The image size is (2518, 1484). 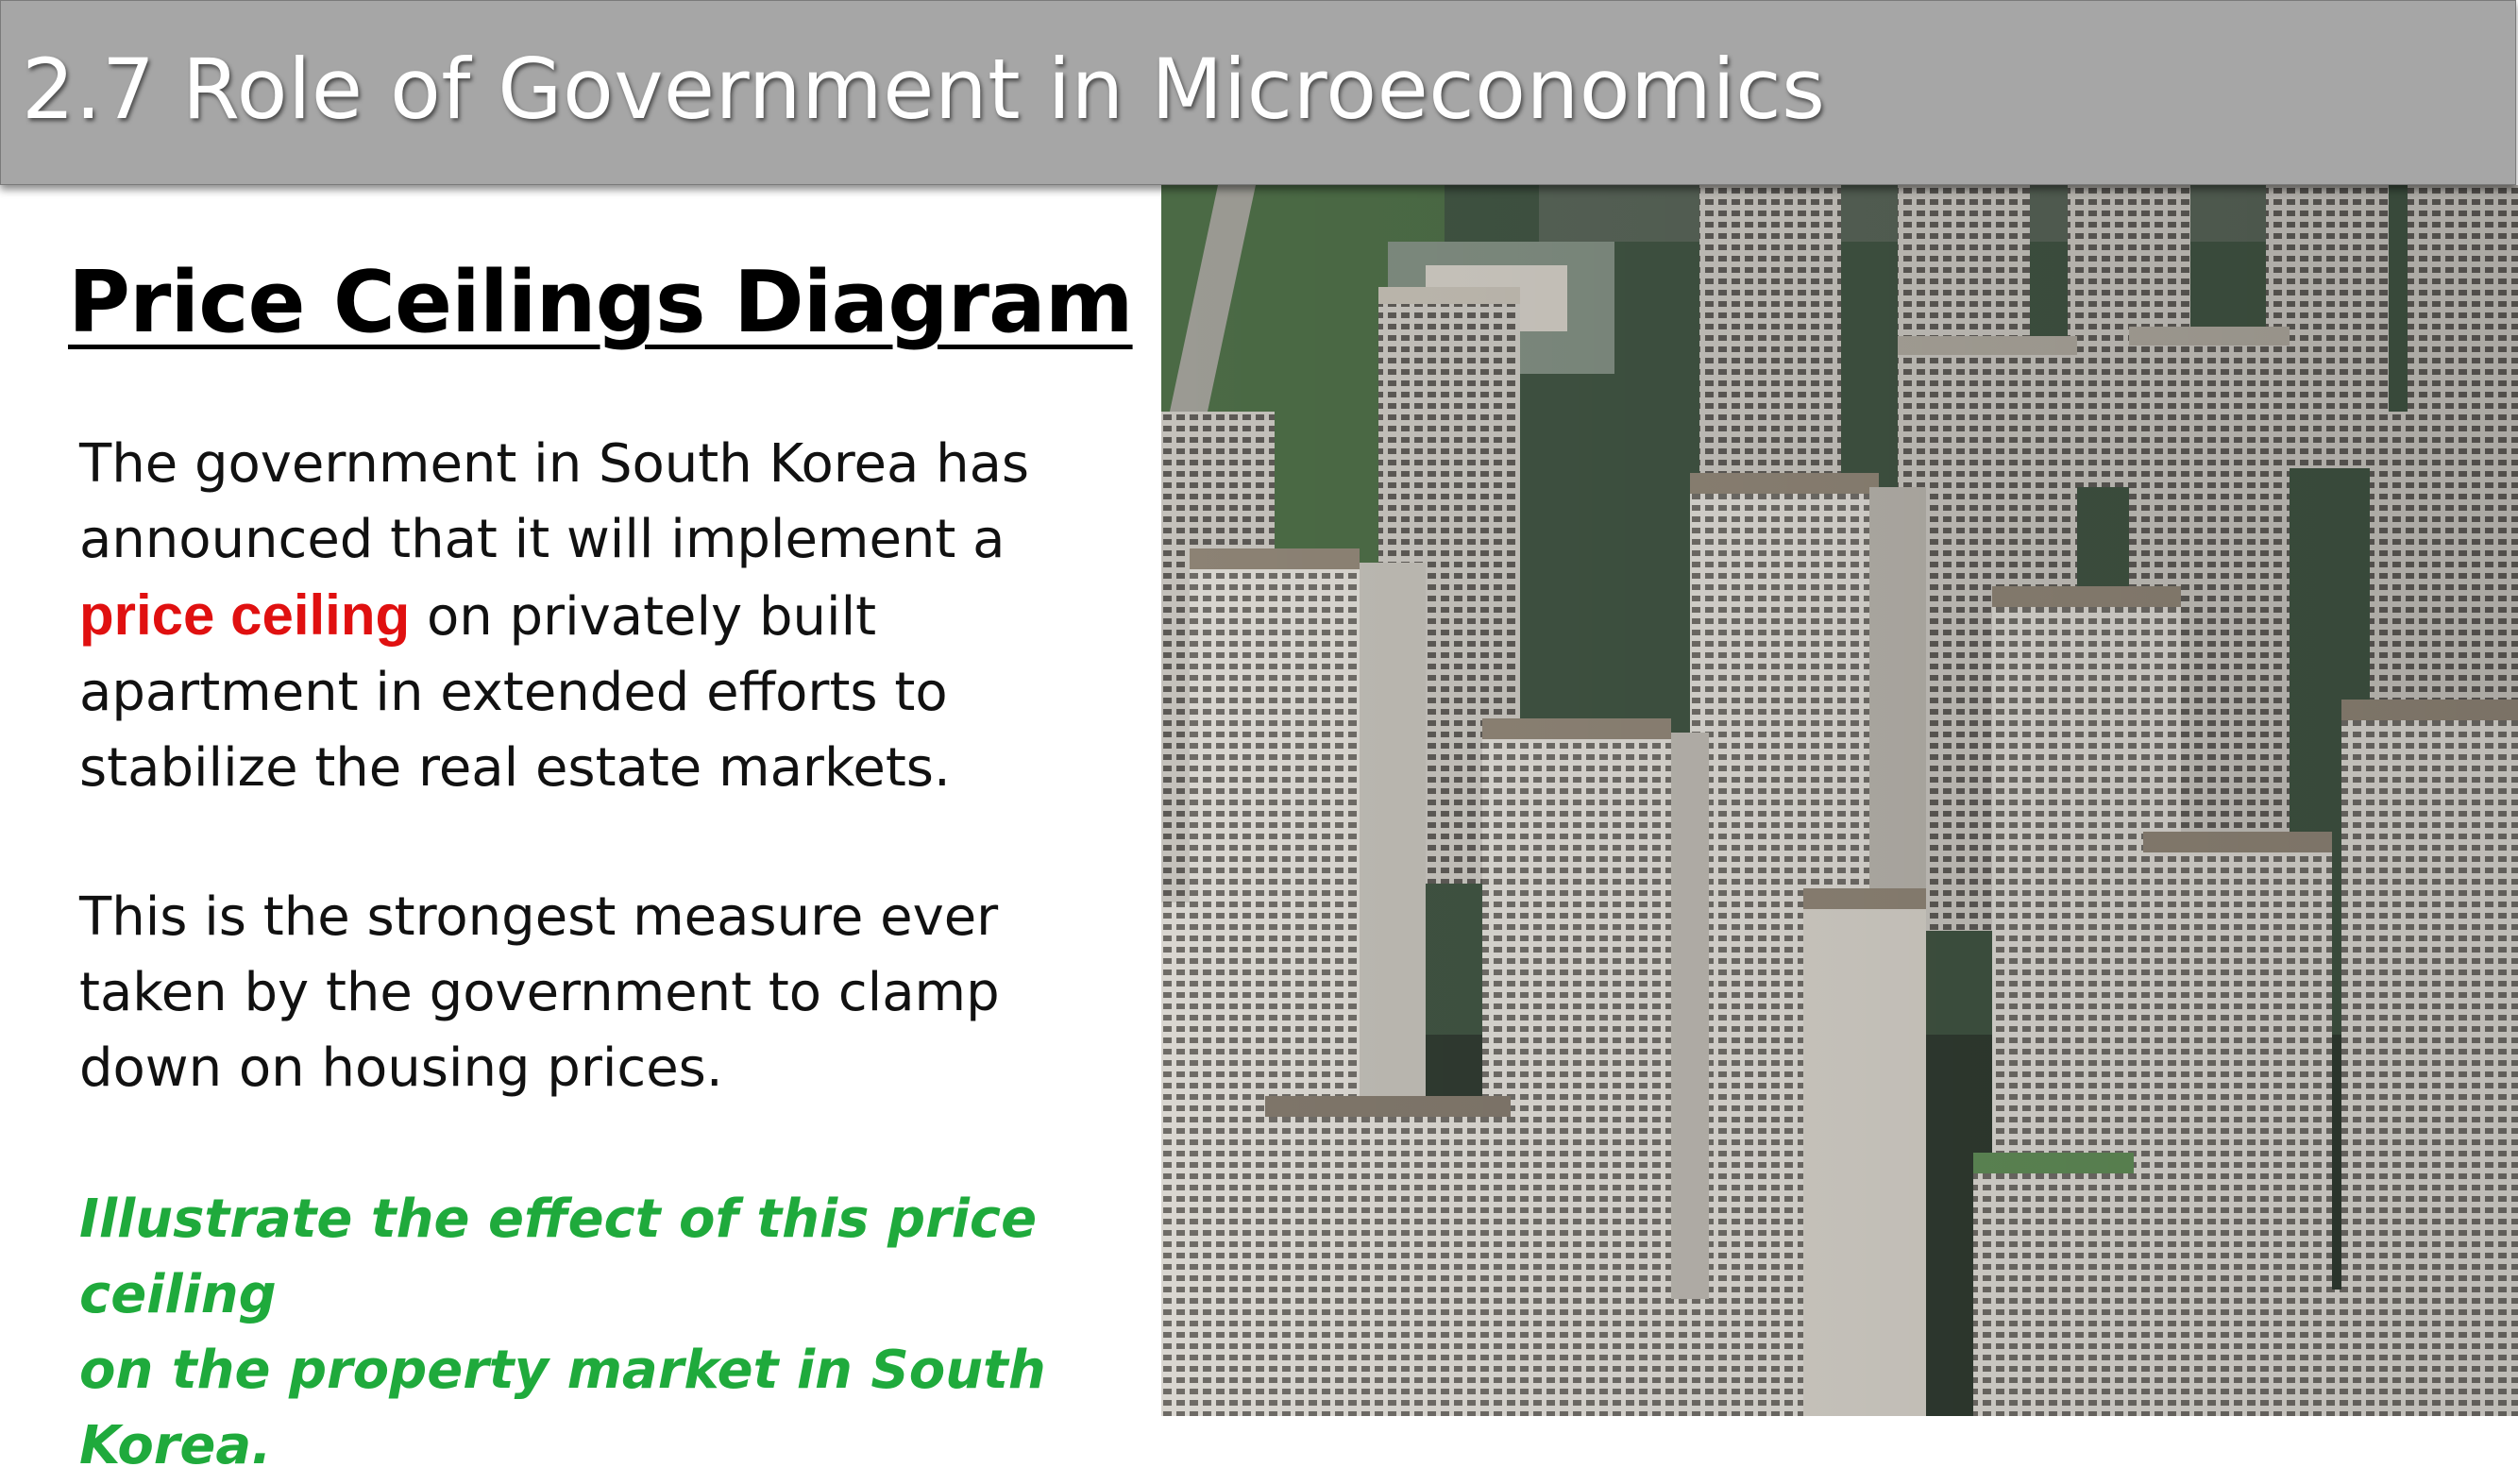 I want to click on paragraph-line: price ceiling on privately built, so click(x=618, y=616).